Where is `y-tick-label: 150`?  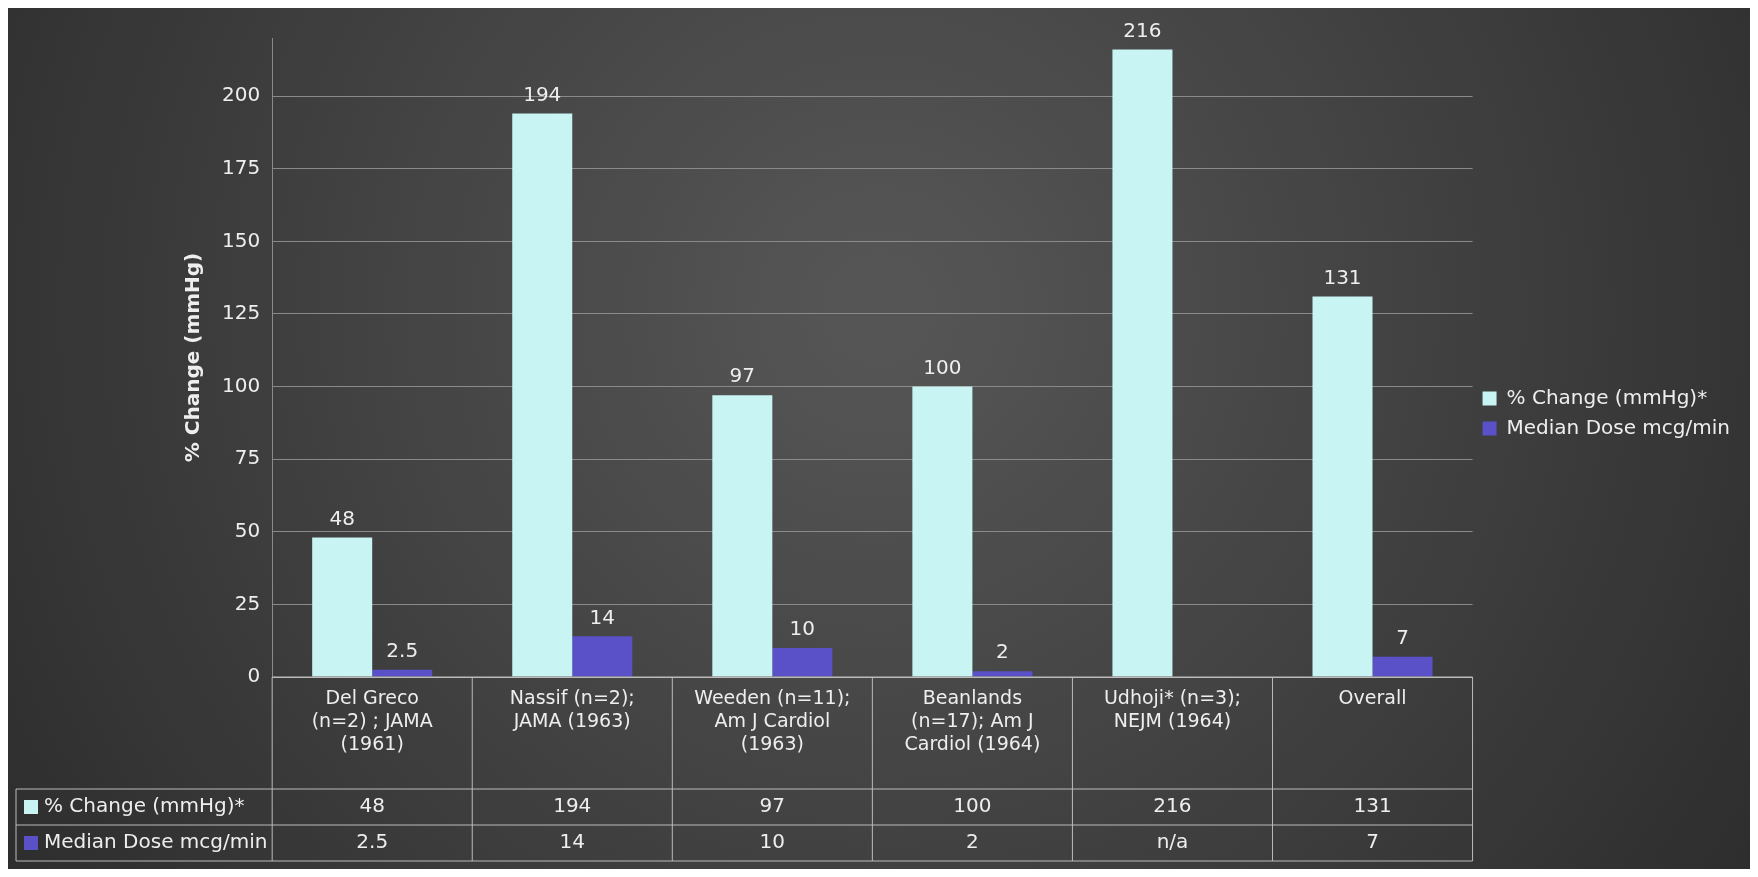 y-tick-label: 150 is located at coordinates (241, 239).